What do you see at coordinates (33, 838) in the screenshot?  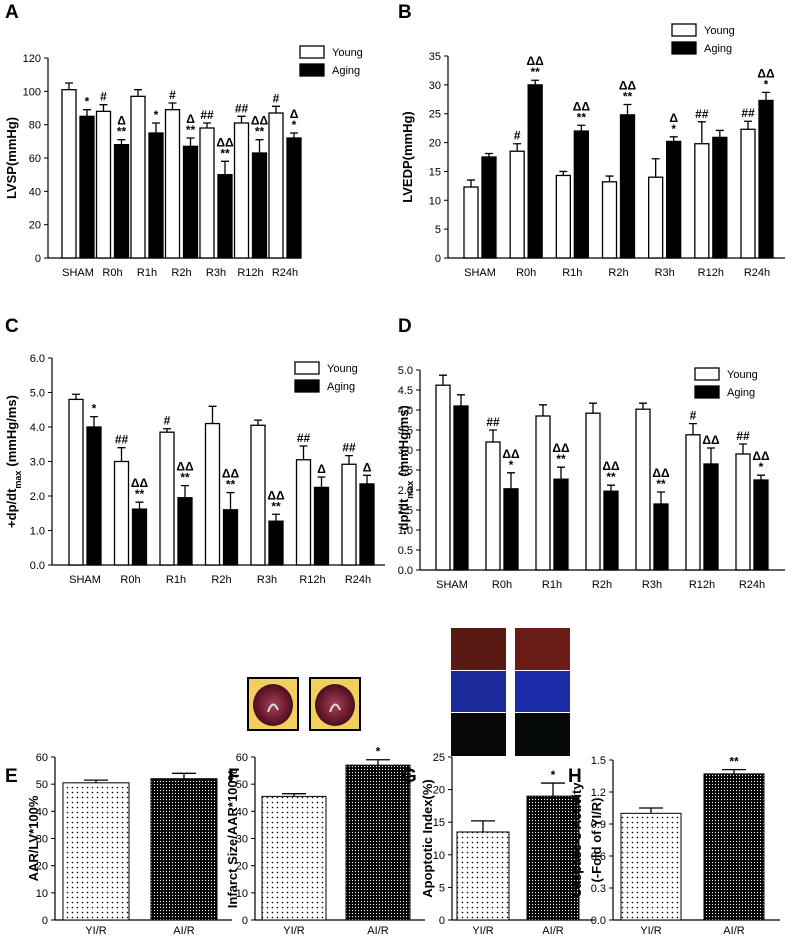 I see `y-label-text: AAR/LV*100%` at bounding box center [33, 838].